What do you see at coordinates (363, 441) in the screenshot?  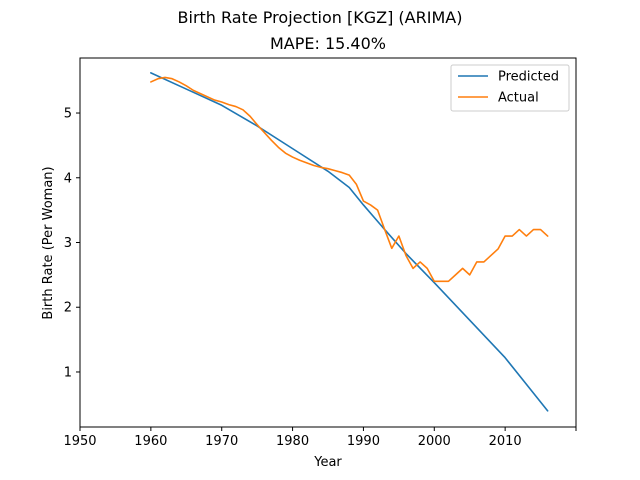 I see `x-tick-label: 1990` at bounding box center [363, 441].